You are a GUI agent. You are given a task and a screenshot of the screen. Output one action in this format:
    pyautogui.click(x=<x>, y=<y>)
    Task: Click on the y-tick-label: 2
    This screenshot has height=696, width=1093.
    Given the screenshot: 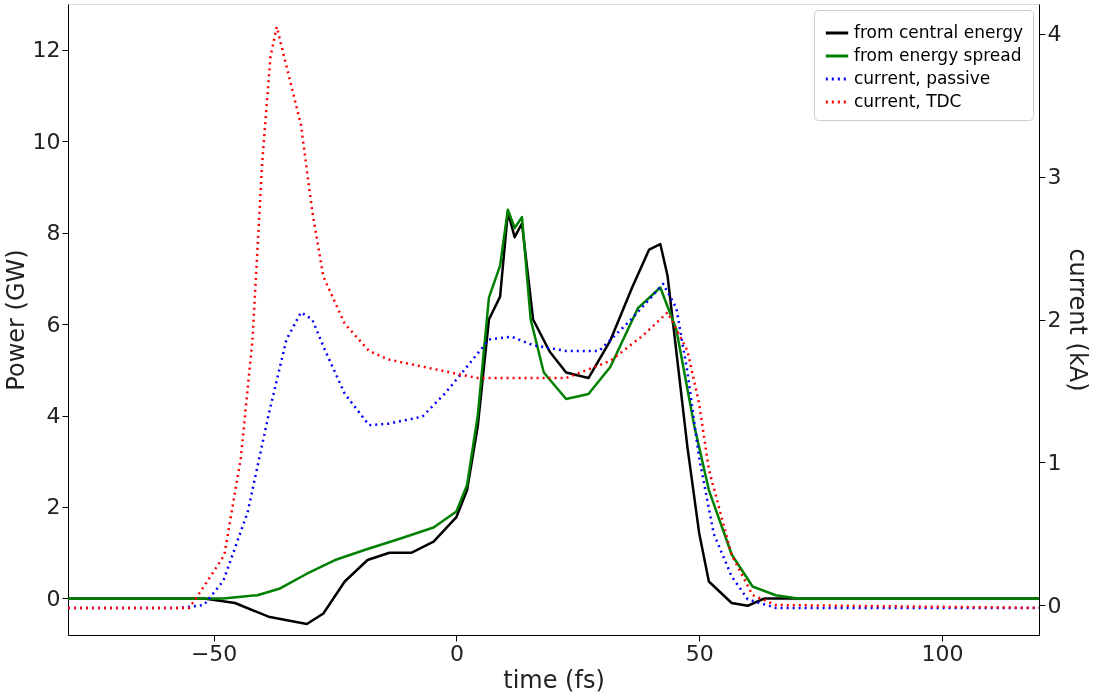 What is the action you would take?
    pyautogui.click(x=53, y=507)
    